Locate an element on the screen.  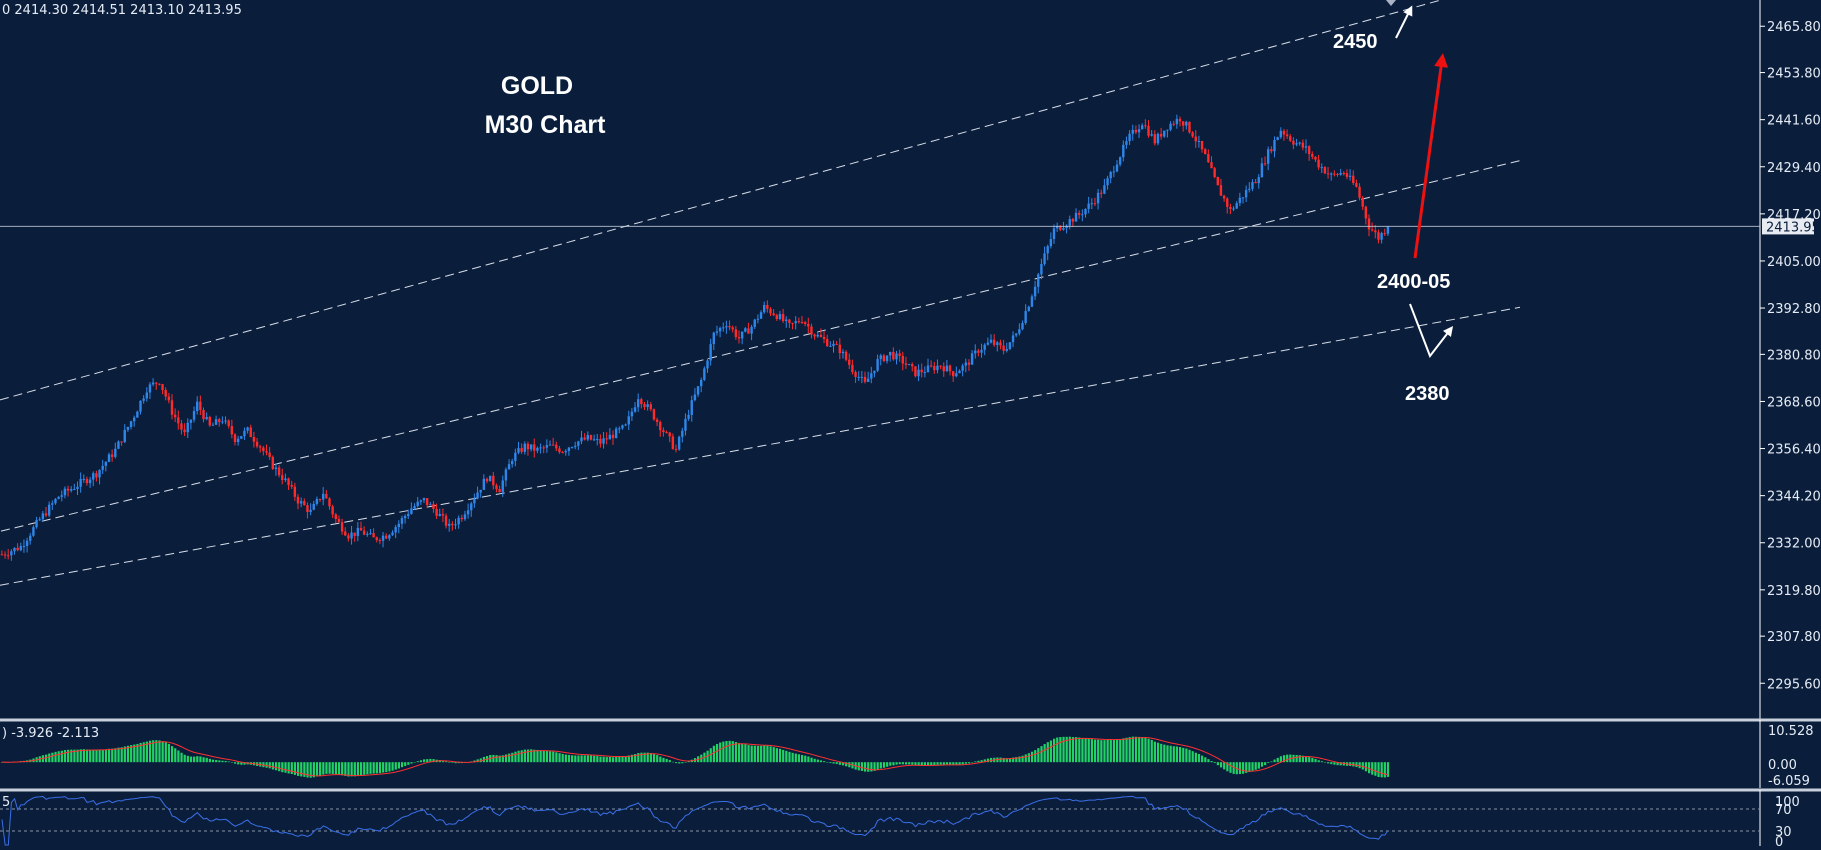
macd-pane: ) -3.926 -2.113 10.528 0.00 -6.059 is located at coordinates (910, 753).